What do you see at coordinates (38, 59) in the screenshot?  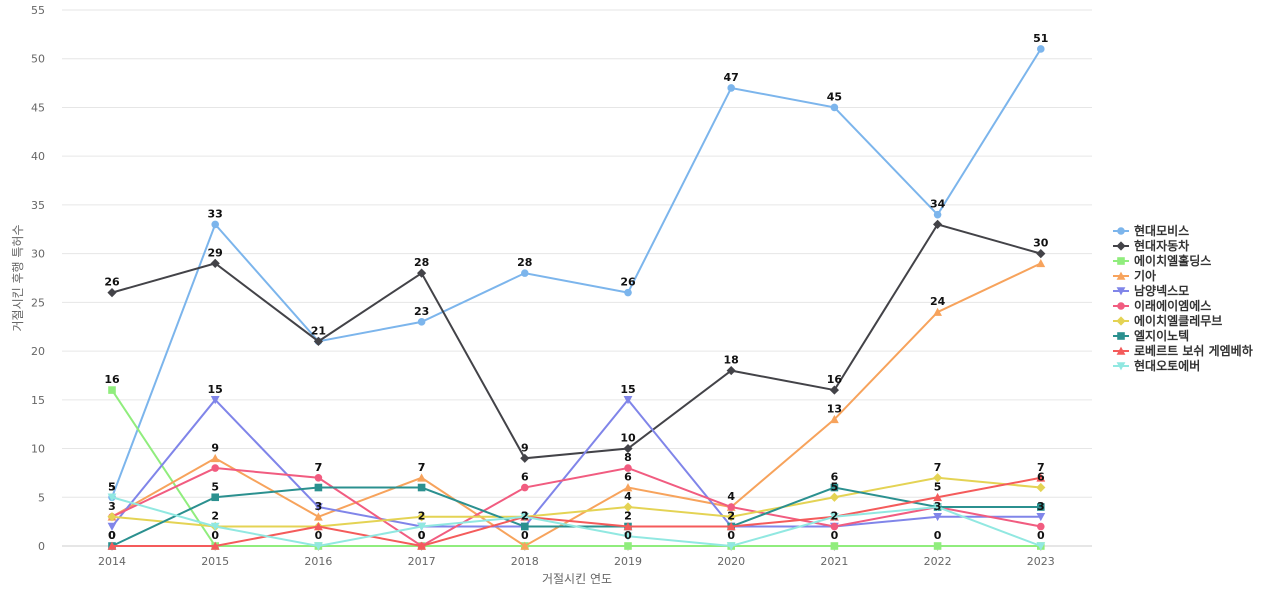 I see `y-tick-label: 50` at bounding box center [38, 59].